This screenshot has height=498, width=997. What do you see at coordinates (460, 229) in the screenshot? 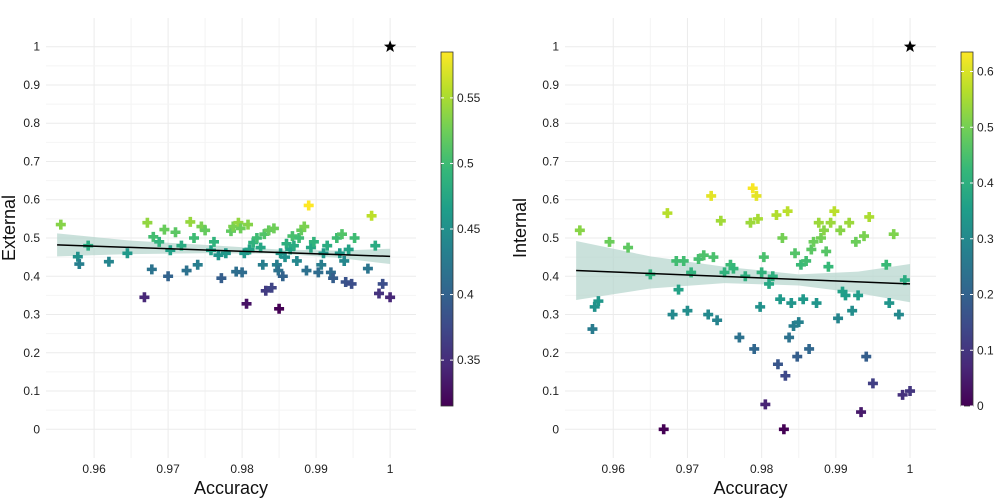
I see `colorbar: 0.35 0.4 0.45 0.5 0.55` at bounding box center [460, 229].